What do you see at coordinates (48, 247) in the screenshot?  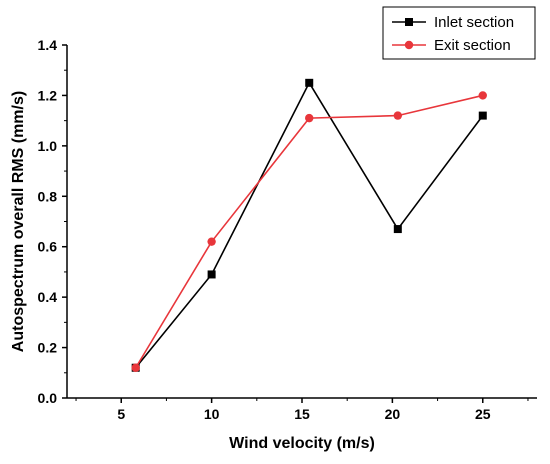 I see `y-tick-label: 0.6` at bounding box center [48, 247].